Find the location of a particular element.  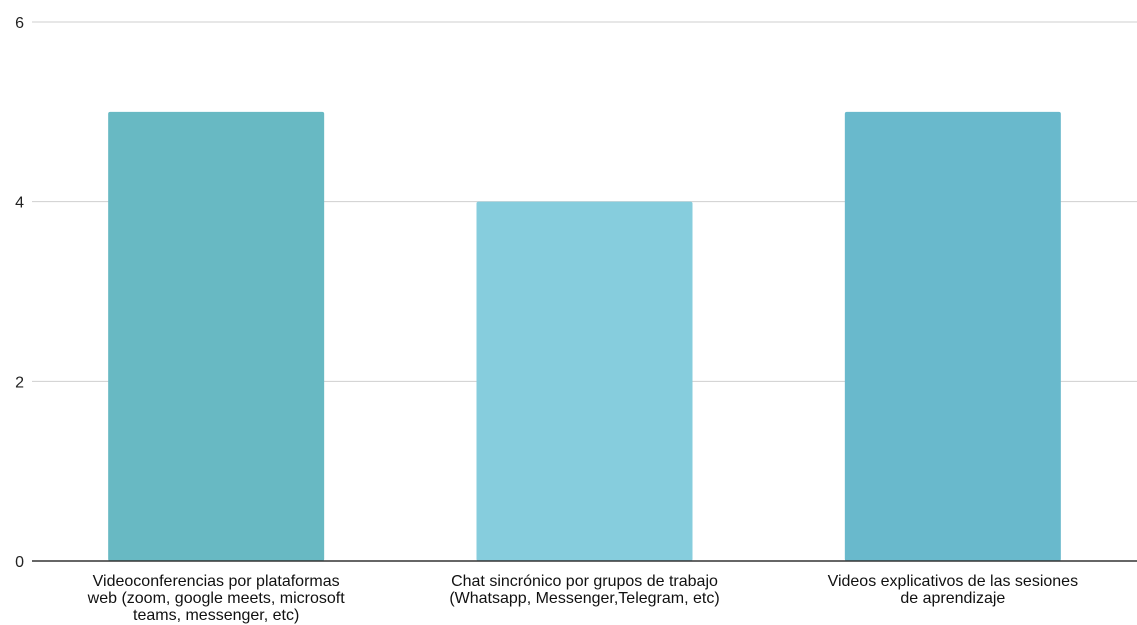

y-tick-label: 6 is located at coordinates (19, 23).